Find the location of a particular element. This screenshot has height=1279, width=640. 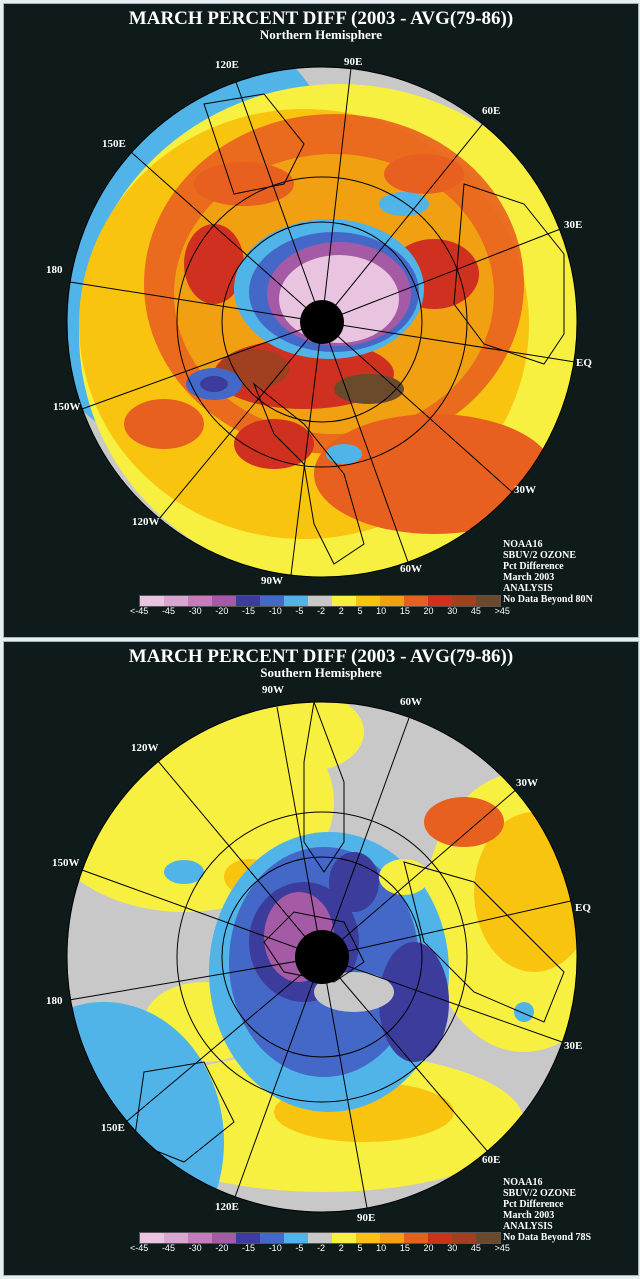

colorbar-tick-label: 2 is located at coordinates (341, 611).